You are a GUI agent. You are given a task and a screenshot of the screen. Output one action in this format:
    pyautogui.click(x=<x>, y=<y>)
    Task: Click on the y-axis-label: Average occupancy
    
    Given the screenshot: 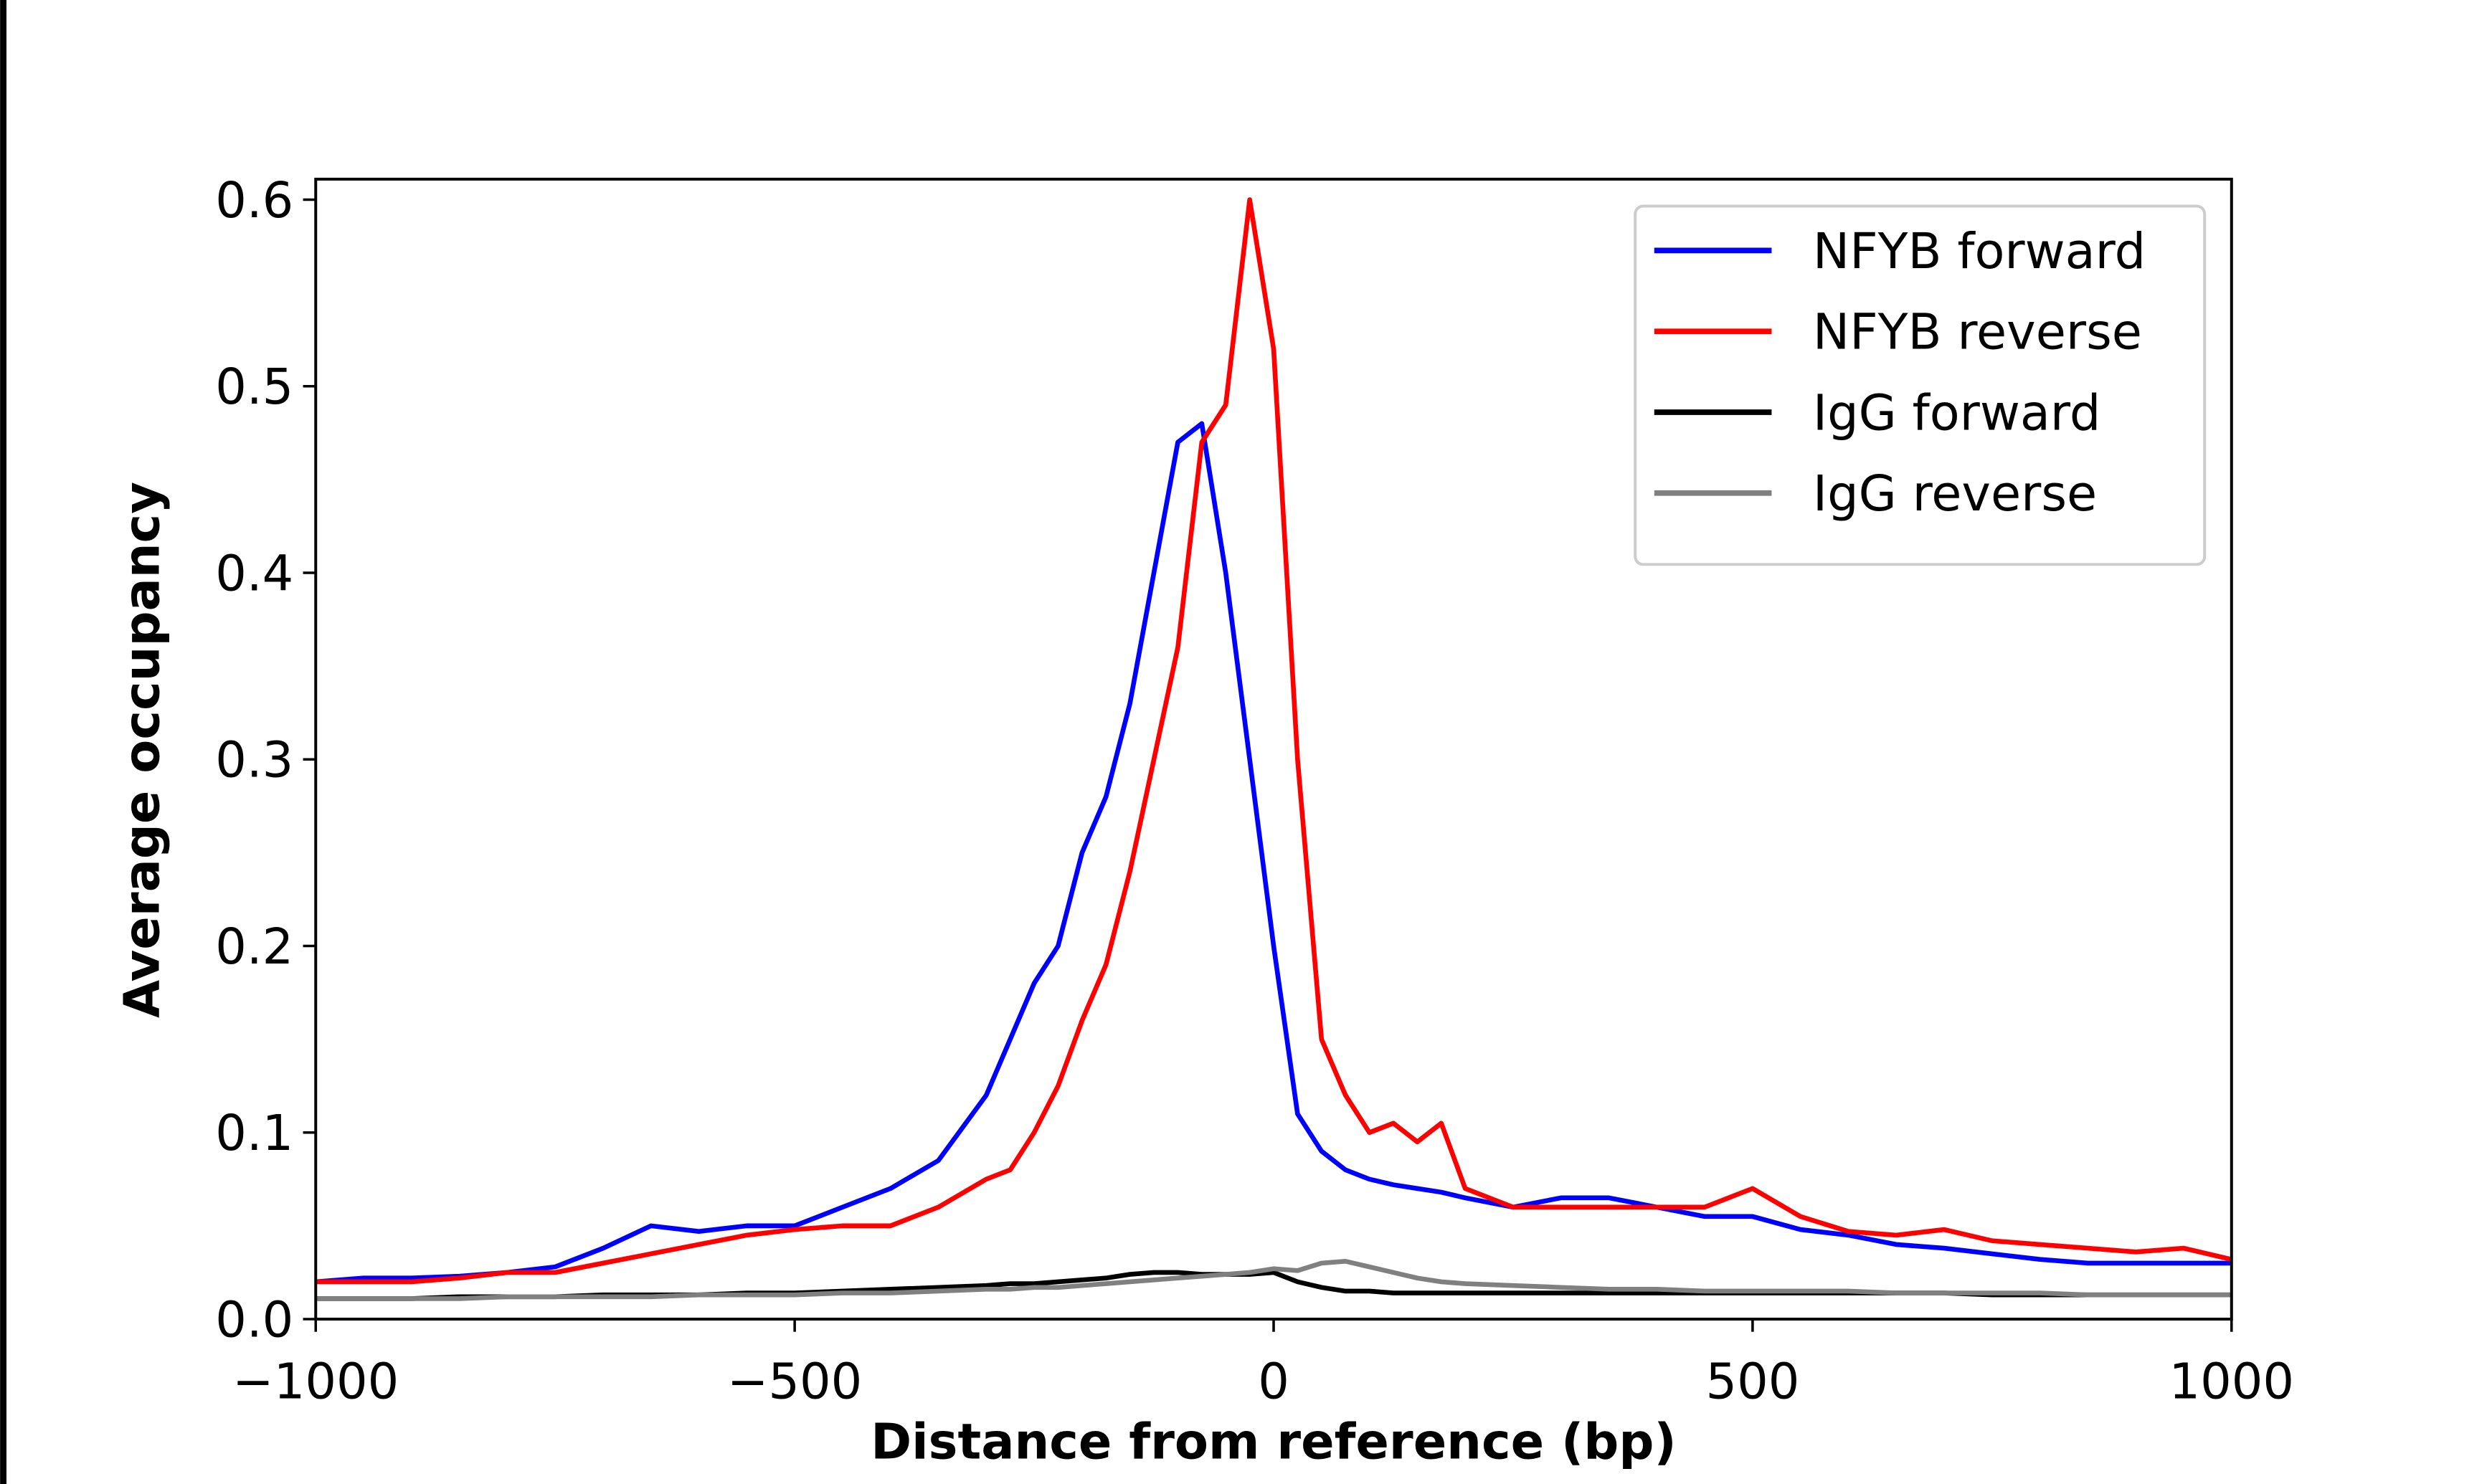 What is the action you would take?
    pyautogui.click(x=142, y=750)
    